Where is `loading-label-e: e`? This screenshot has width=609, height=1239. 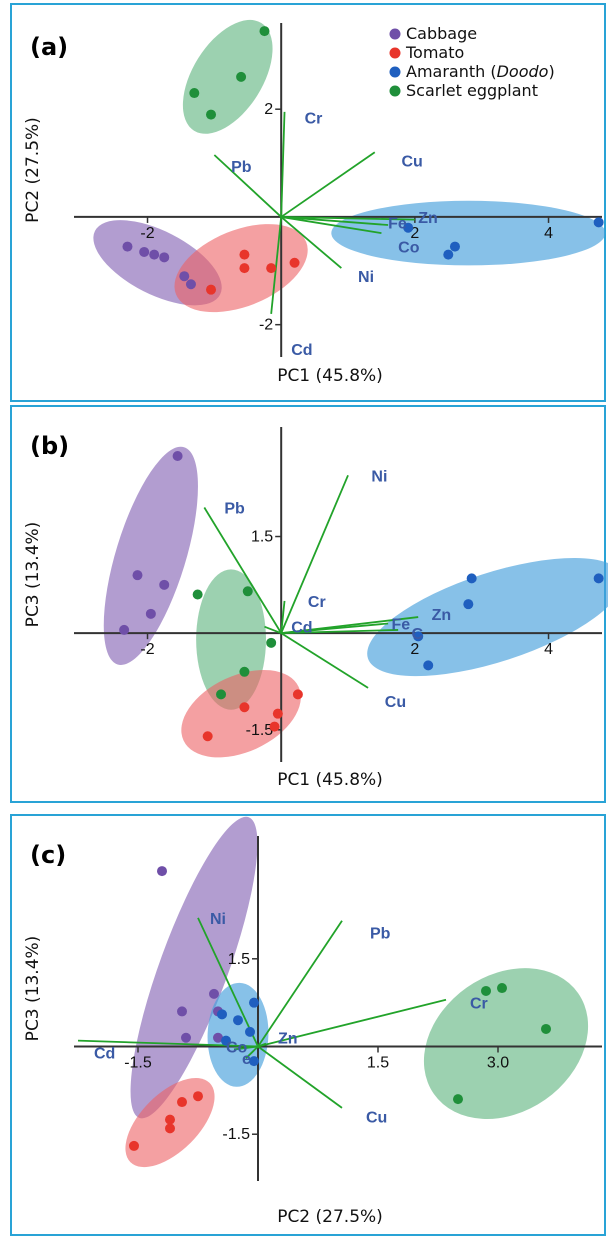
loading-label-e: e is located at coordinates (246, 1059).